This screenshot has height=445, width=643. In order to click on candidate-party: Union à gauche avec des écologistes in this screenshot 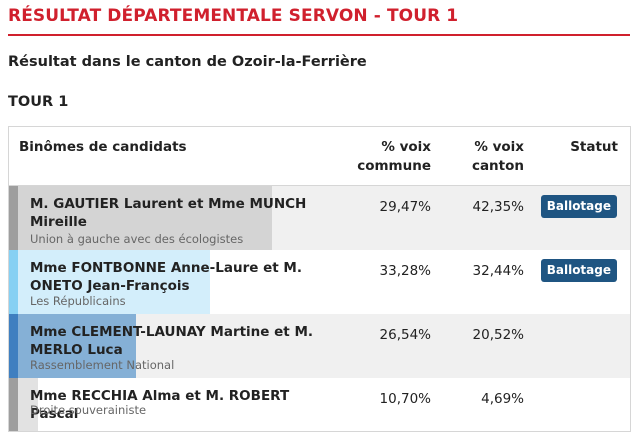, I will do `click(137, 239)`.